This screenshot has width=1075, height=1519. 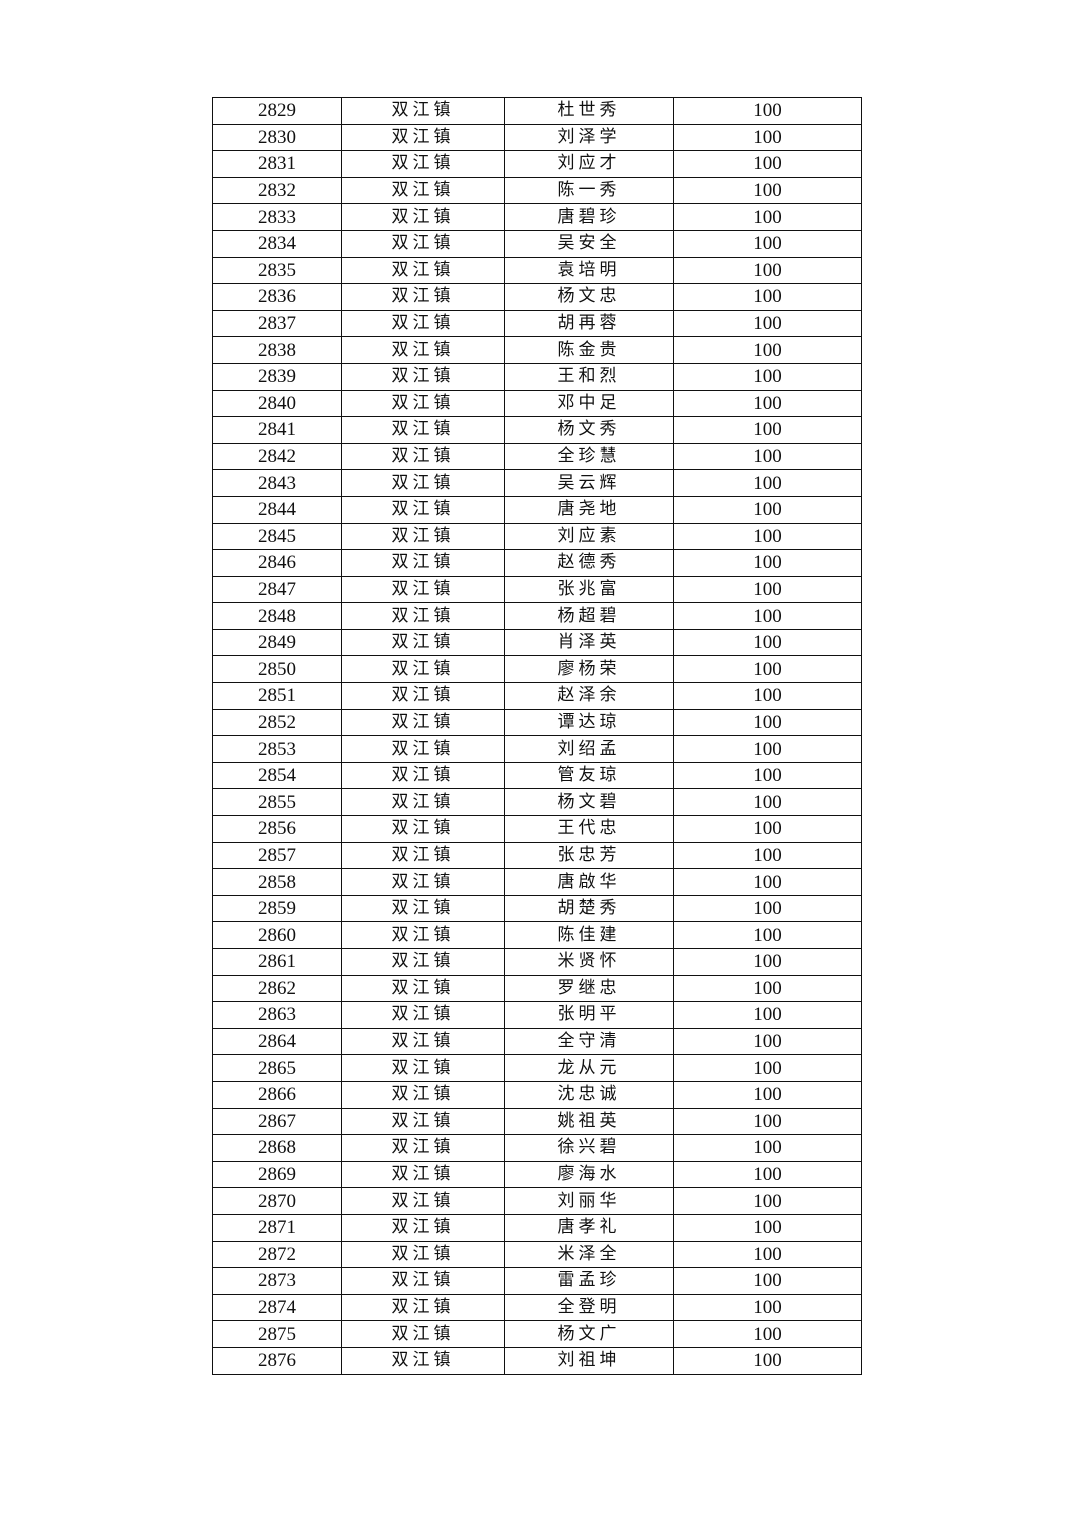 I want to click on name-cell: 袁培明, so click(x=589, y=270).